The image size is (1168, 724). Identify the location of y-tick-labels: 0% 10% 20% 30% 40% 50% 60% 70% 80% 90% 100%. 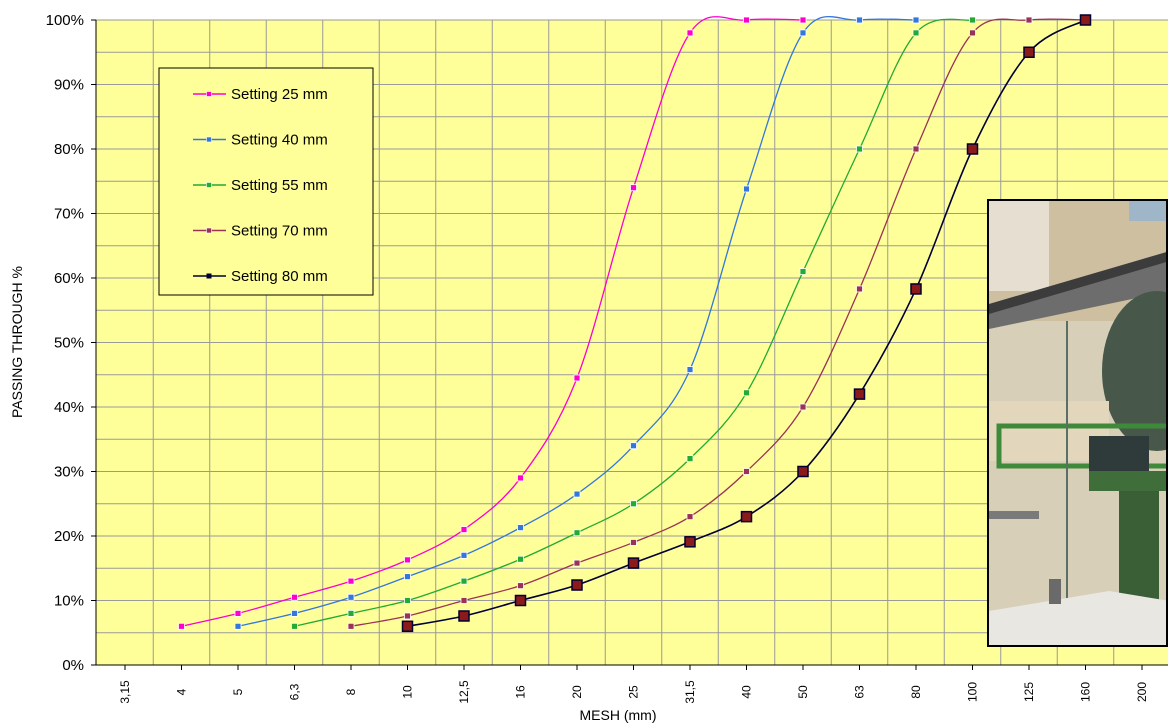
(71, 343).